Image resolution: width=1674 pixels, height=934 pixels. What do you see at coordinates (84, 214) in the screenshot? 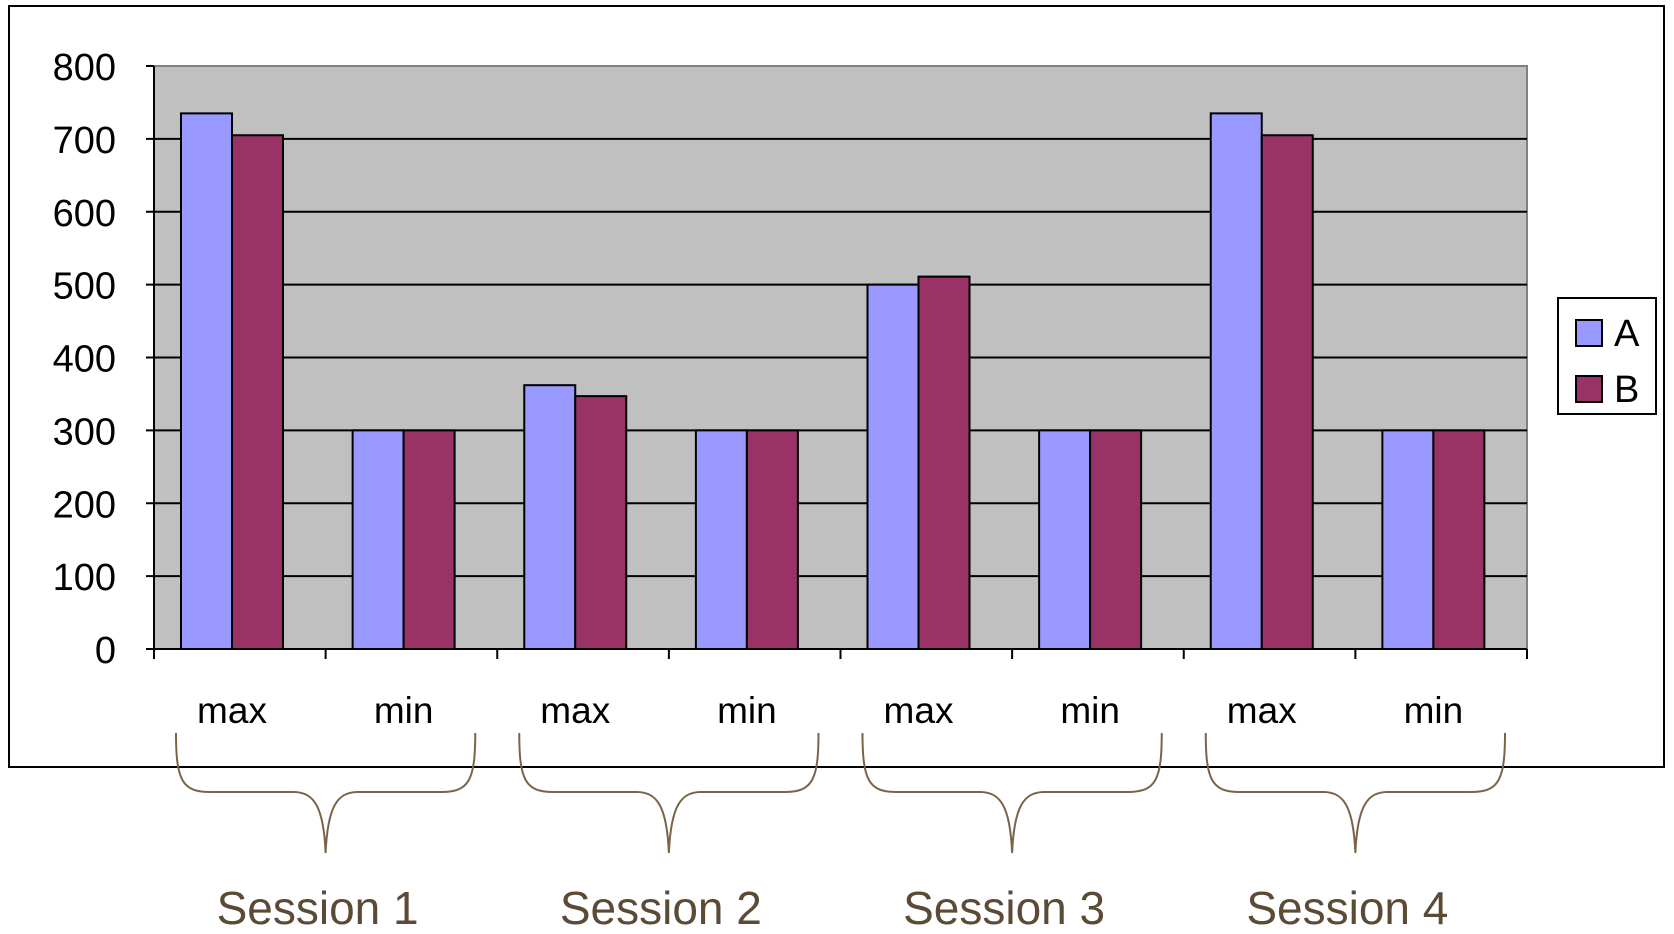
I see `y-tick-label: 600` at bounding box center [84, 214].